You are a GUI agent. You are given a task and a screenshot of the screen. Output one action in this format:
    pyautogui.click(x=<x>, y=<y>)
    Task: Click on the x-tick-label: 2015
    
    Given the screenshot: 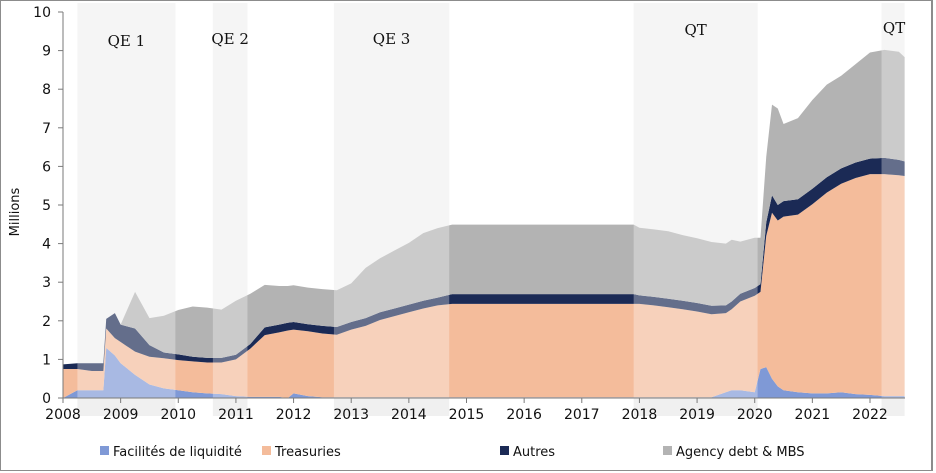 What is the action you would take?
    pyautogui.click(x=467, y=415)
    